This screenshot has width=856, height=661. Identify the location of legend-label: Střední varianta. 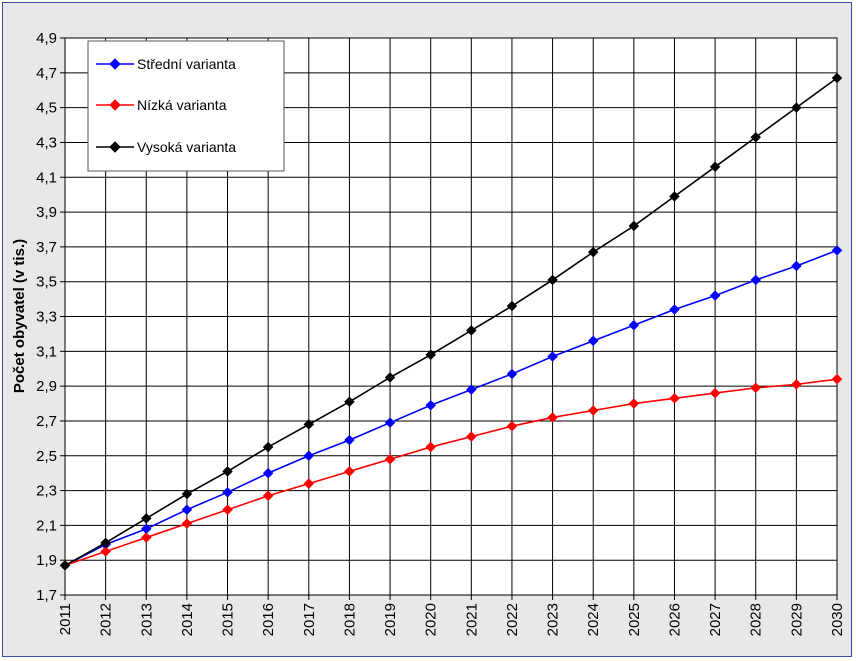
(186, 64).